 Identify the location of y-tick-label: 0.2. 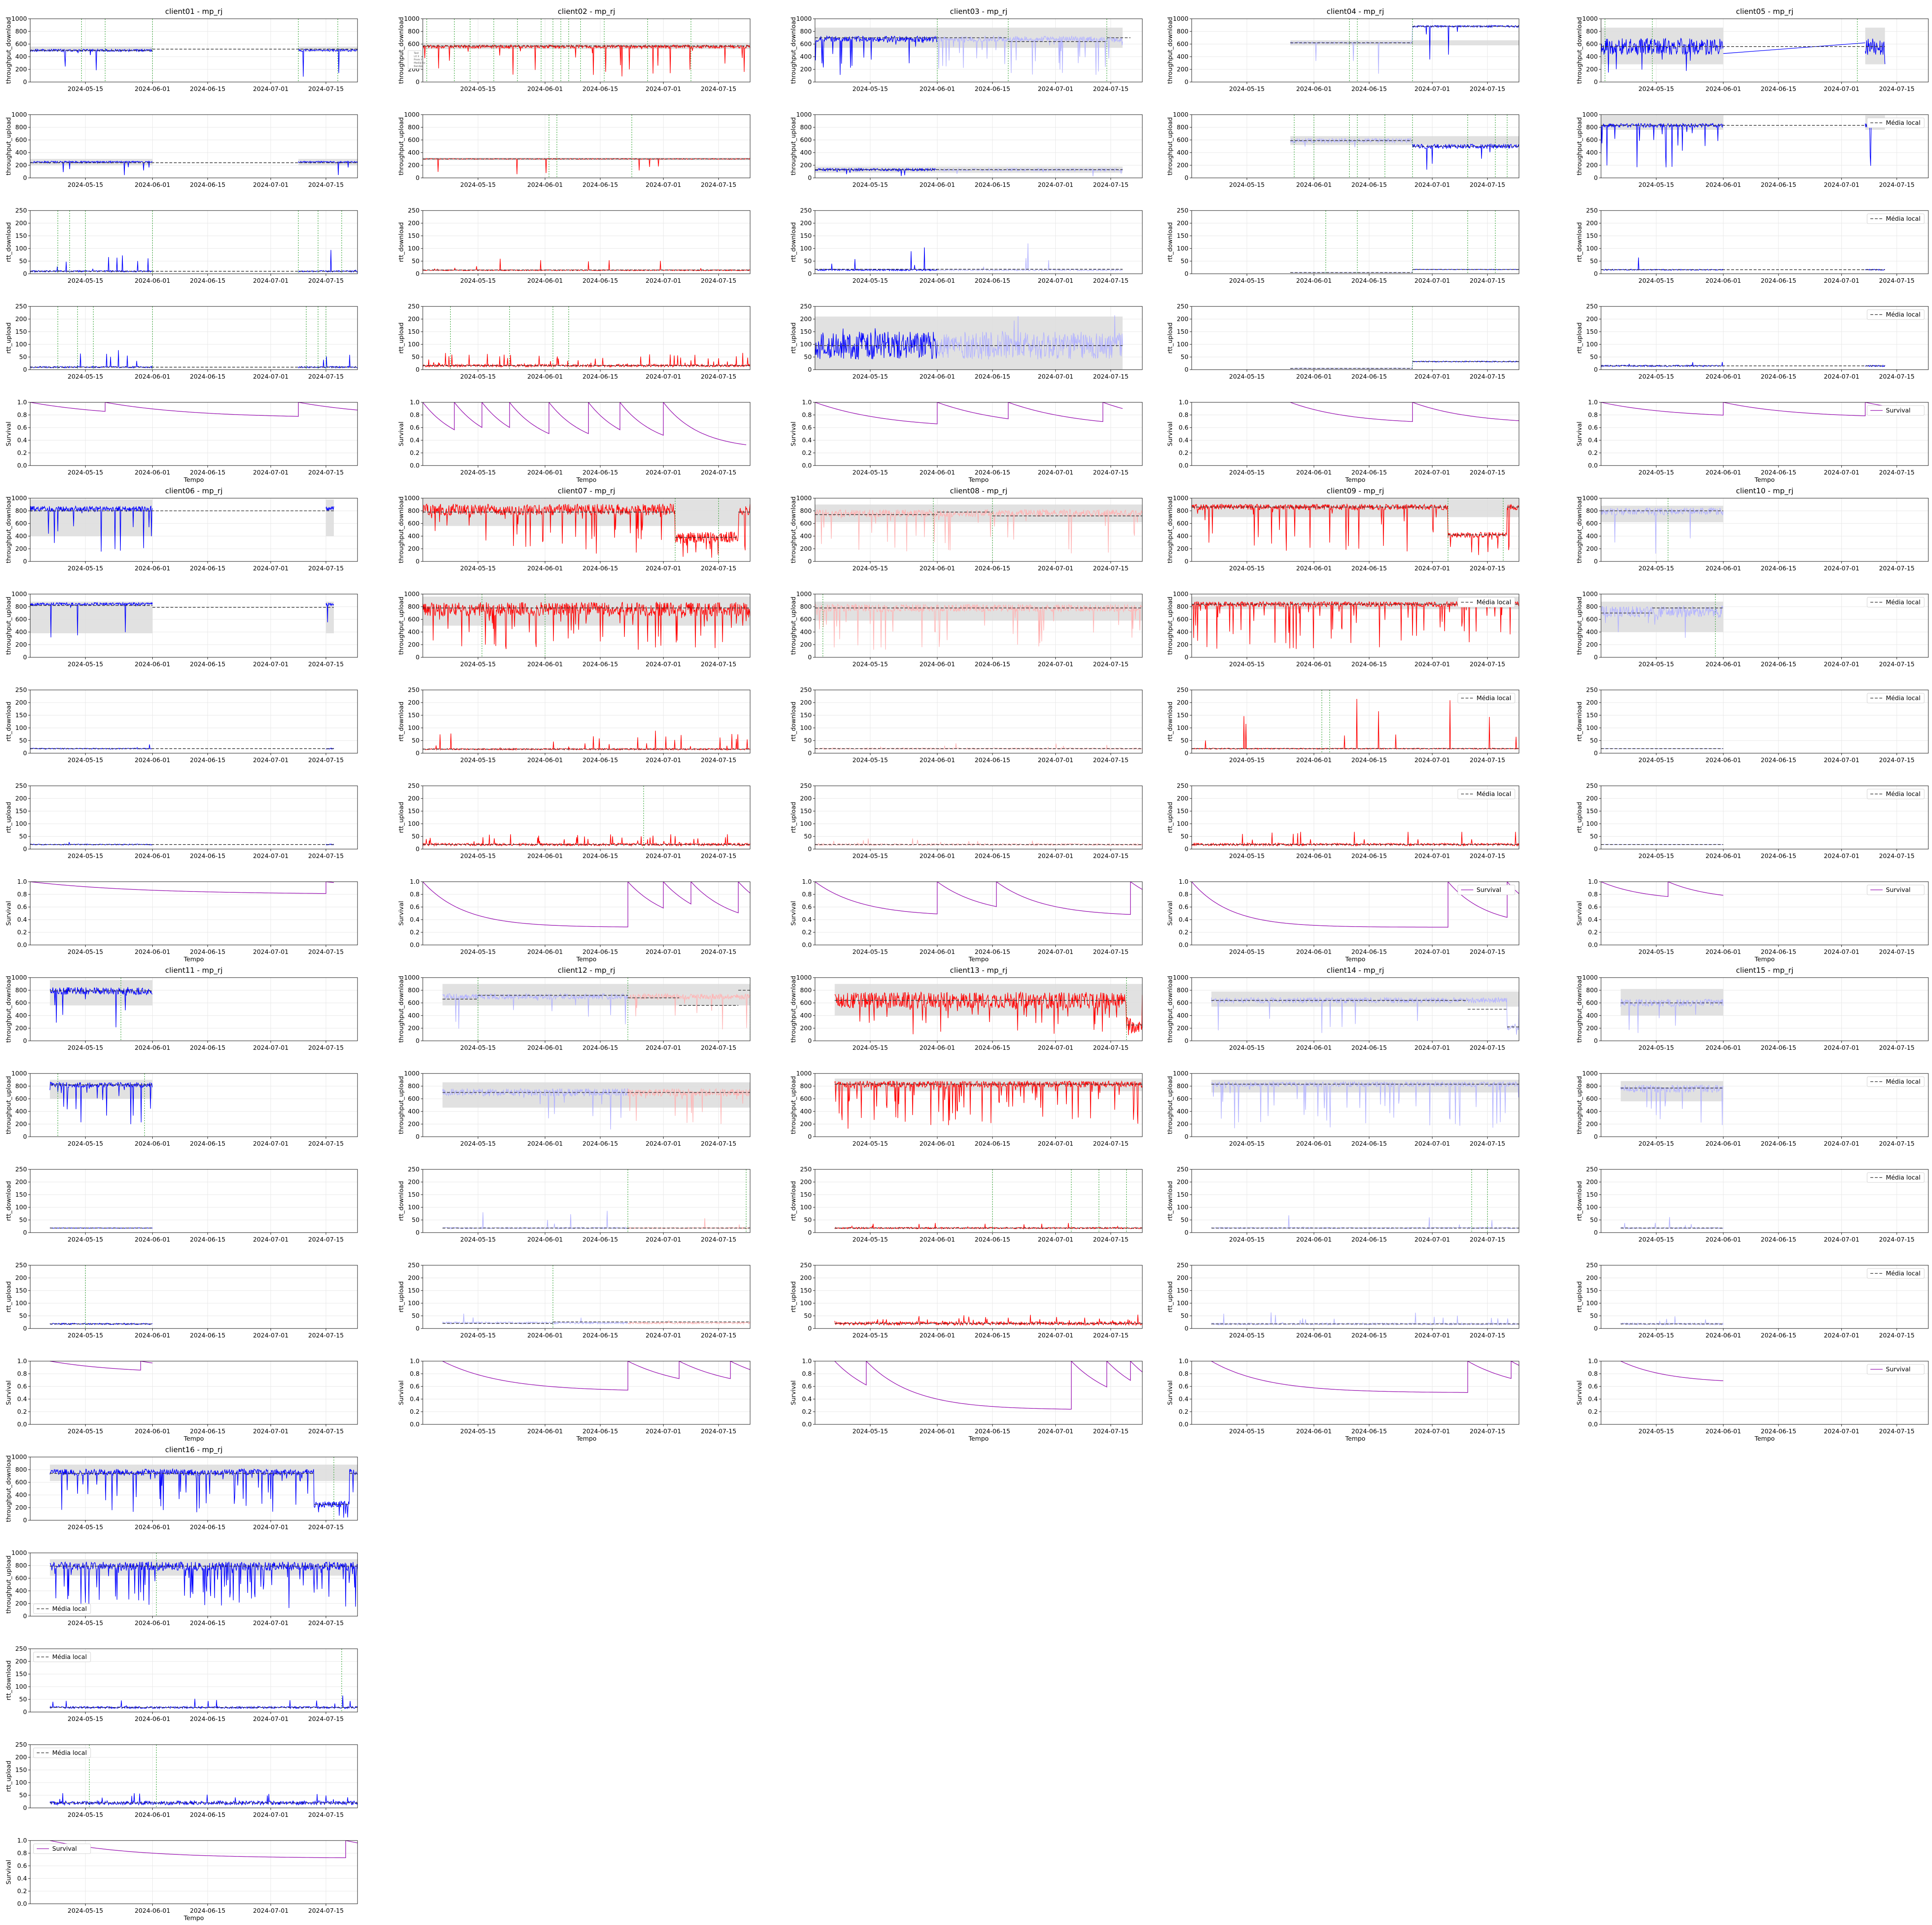
(1593, 453).